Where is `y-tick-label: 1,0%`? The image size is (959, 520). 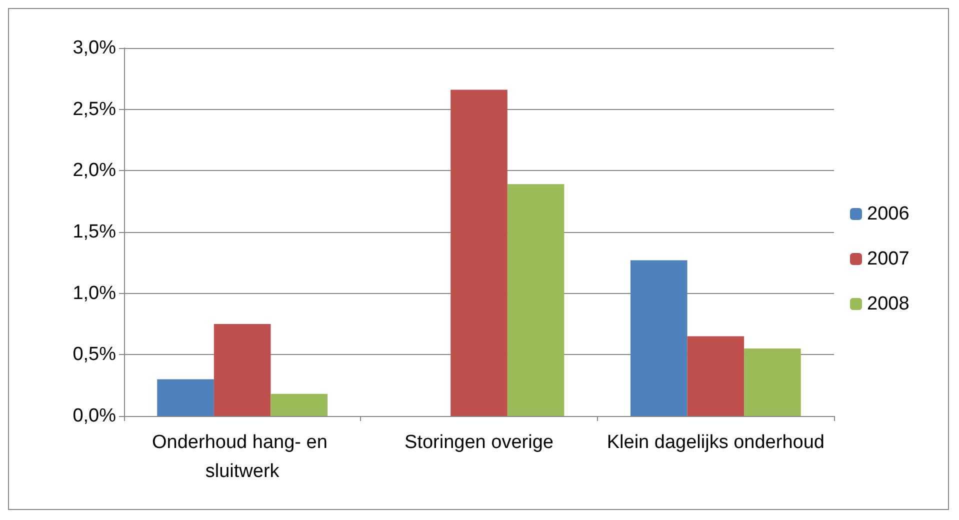 y-tick-label: 1,0% is located at coordinates (94, 293).